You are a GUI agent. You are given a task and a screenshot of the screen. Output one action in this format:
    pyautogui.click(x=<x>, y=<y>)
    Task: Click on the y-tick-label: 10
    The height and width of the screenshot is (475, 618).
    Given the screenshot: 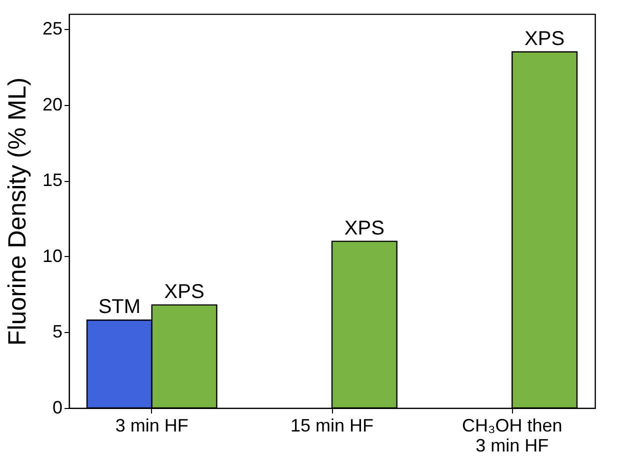 What is the action you would take?
    pyautogui.click(x=52, y=256)
    